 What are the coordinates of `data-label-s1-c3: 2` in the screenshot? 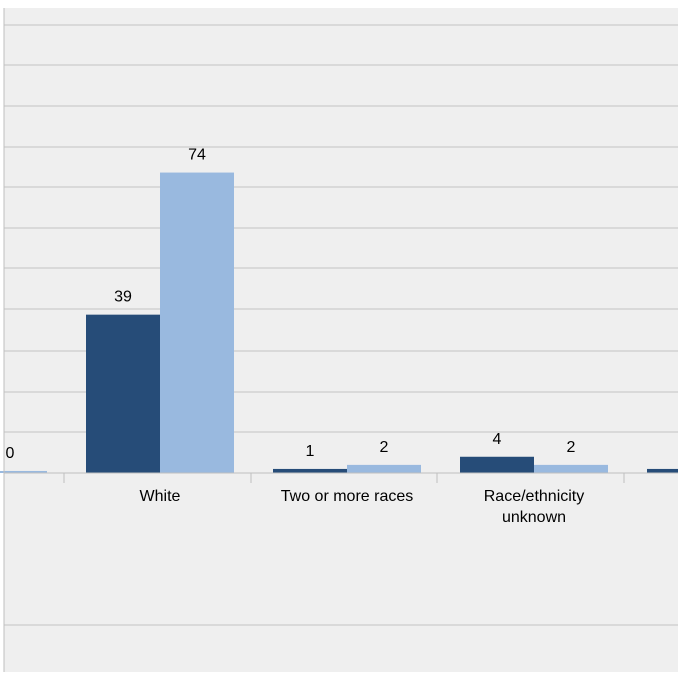 It's located at (571, 447).